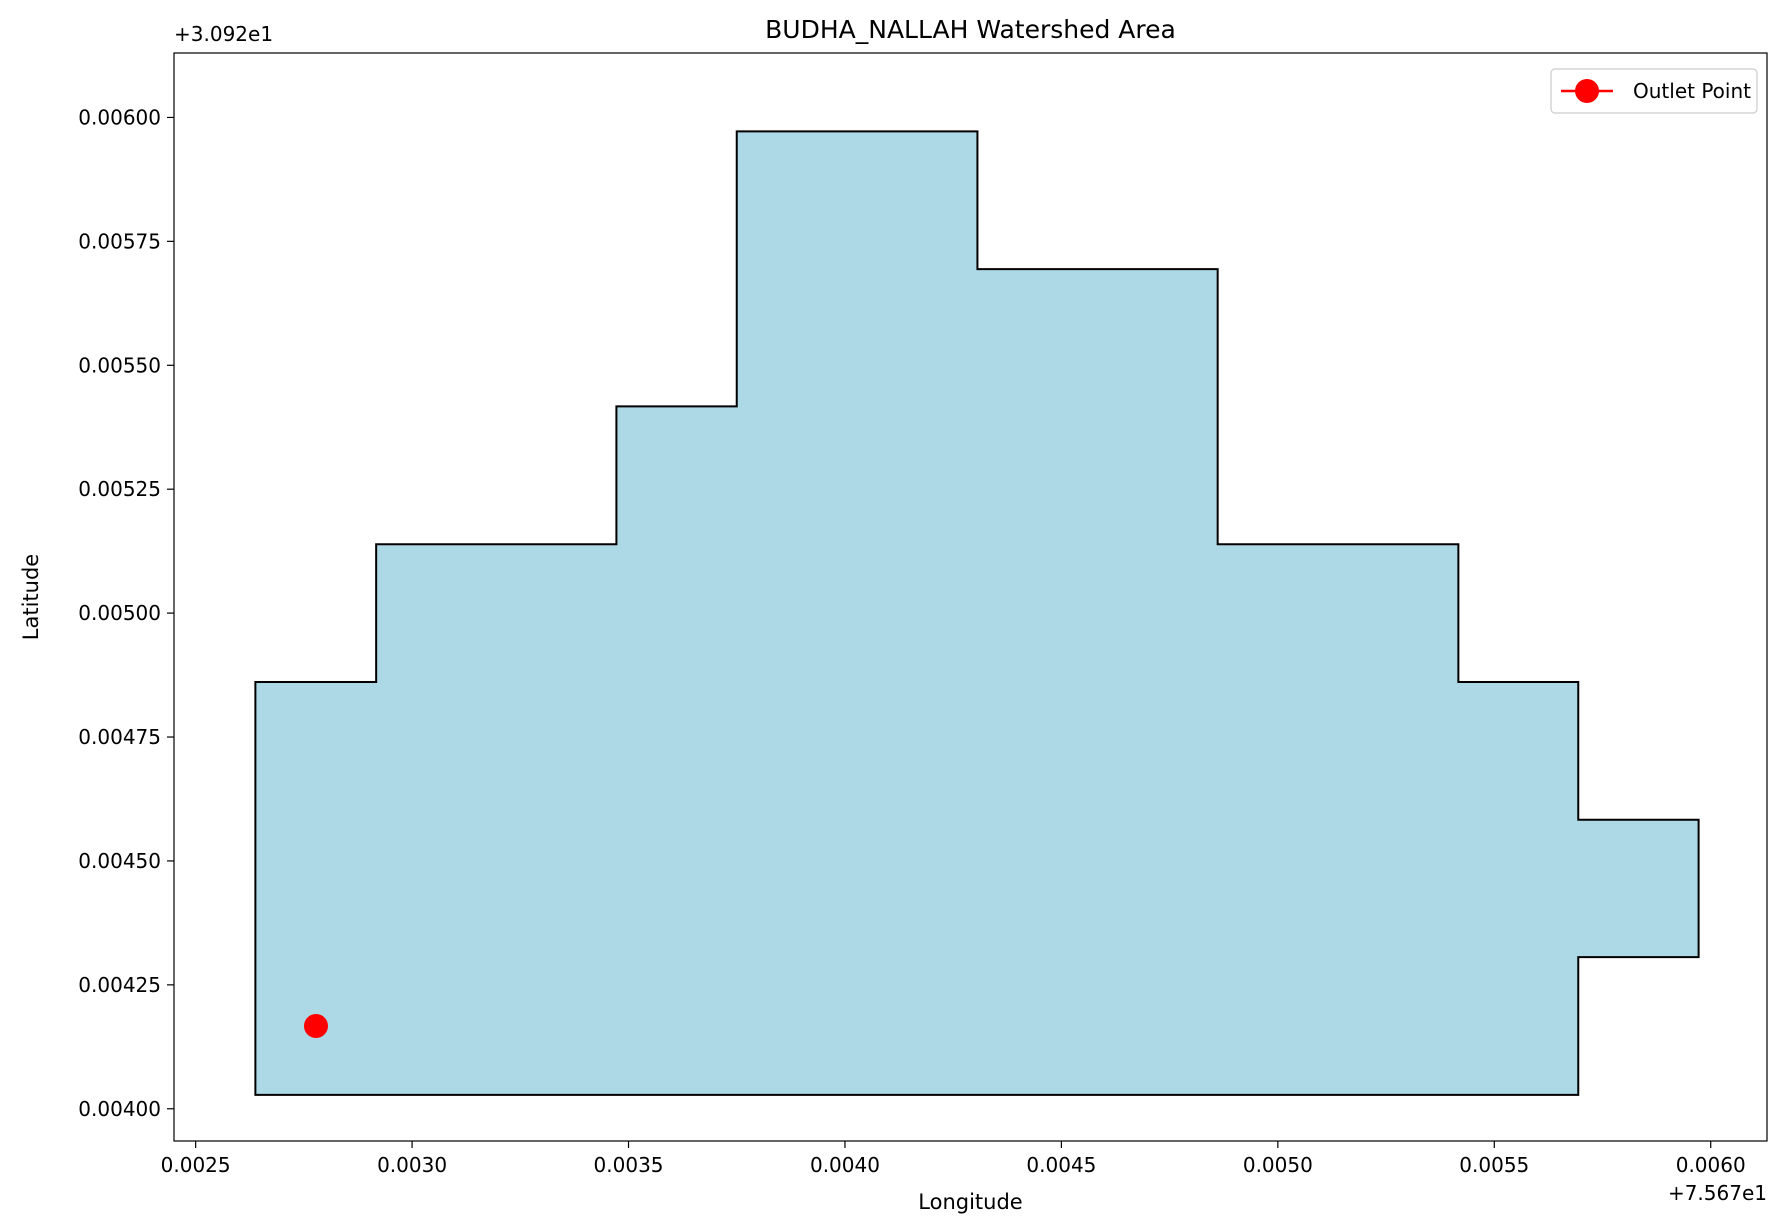  What do you see at coordinates (119, 613) in the screenshot?
I see `y-tick-label: 0.00500` at bounding box center [119, 613].